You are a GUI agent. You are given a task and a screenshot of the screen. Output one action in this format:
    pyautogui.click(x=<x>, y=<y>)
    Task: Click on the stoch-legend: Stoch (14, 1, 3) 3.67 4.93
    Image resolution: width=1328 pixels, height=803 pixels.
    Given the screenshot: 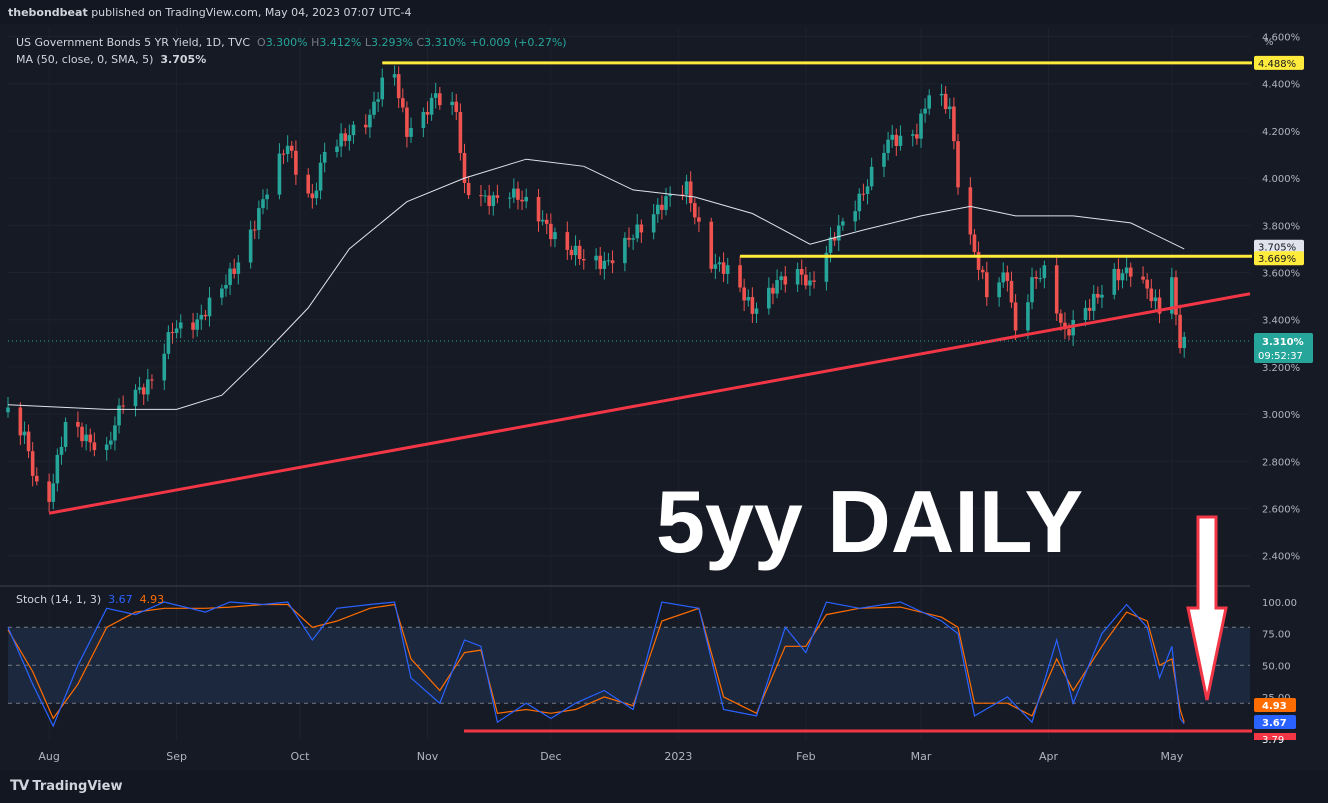 What is the action you would take?
    pyautogui.click(x=90, y=599)
    